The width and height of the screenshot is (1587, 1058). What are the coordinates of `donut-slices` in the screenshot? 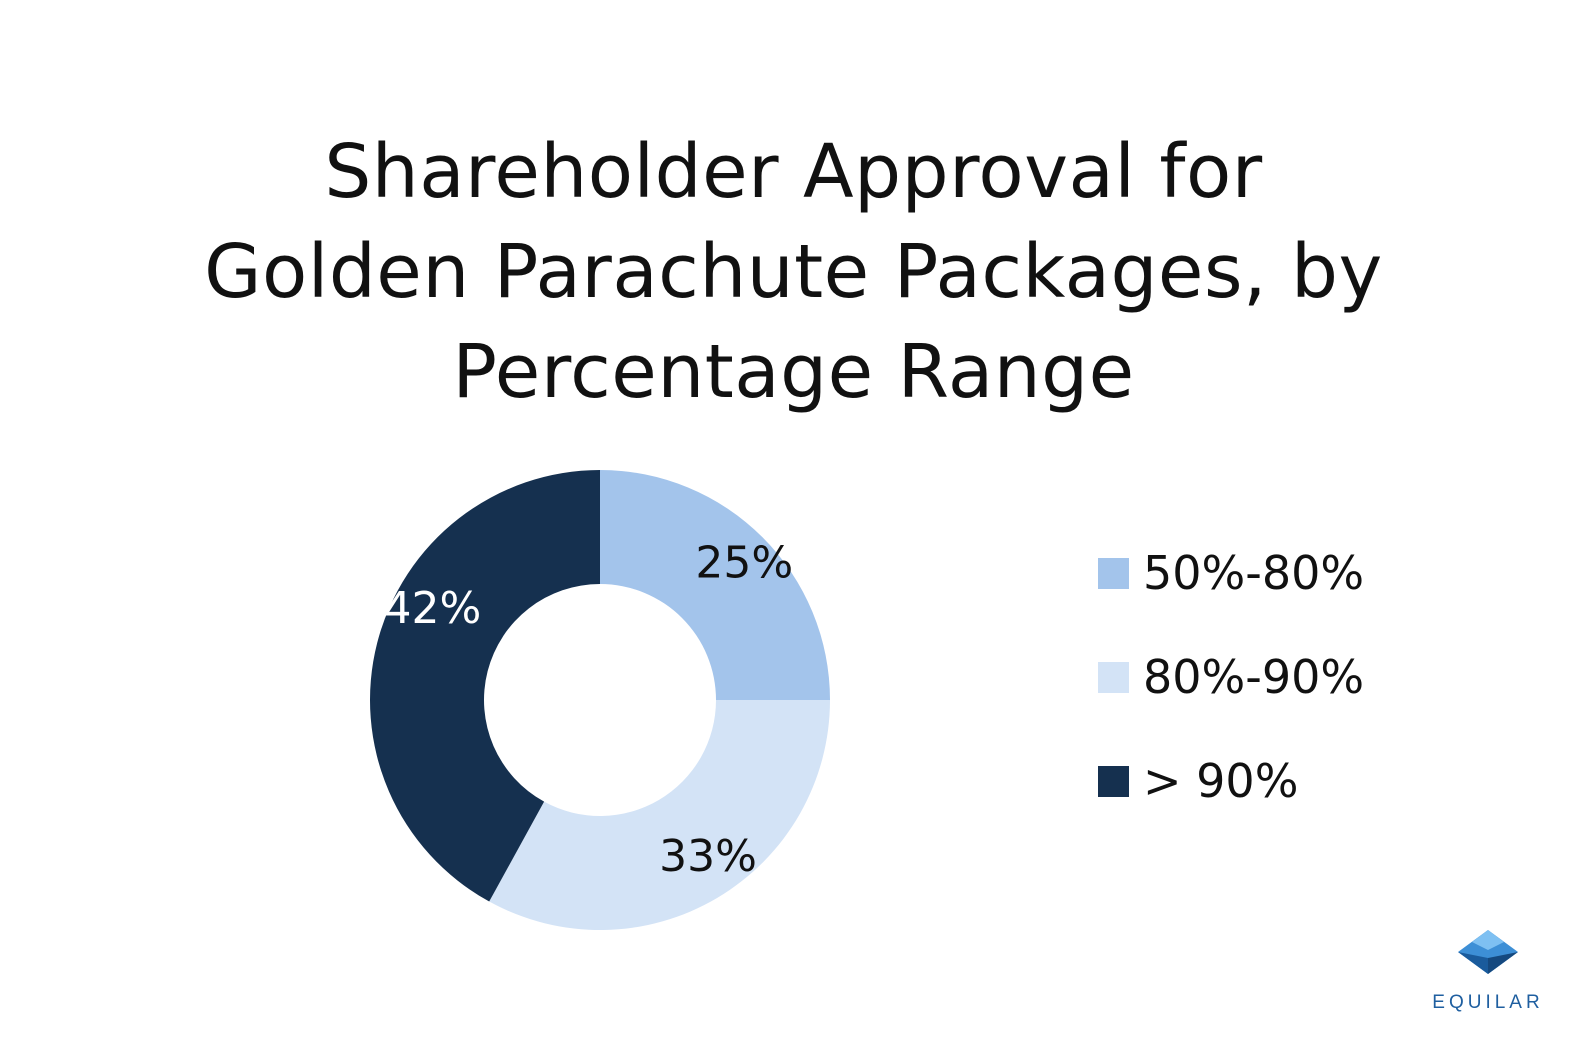 It's located at (600, 700).